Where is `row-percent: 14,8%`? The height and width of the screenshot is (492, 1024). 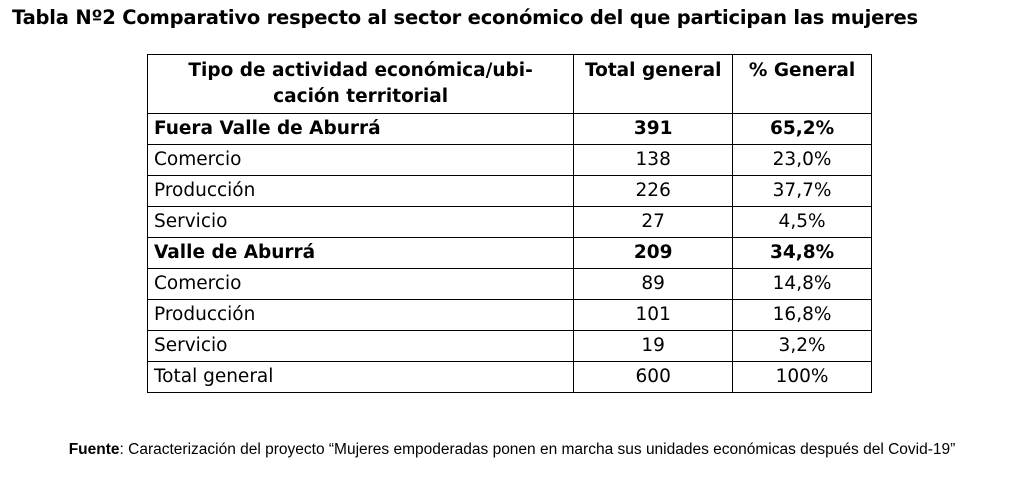
row-percent: 14,8% is located at coordinates (802, 284).